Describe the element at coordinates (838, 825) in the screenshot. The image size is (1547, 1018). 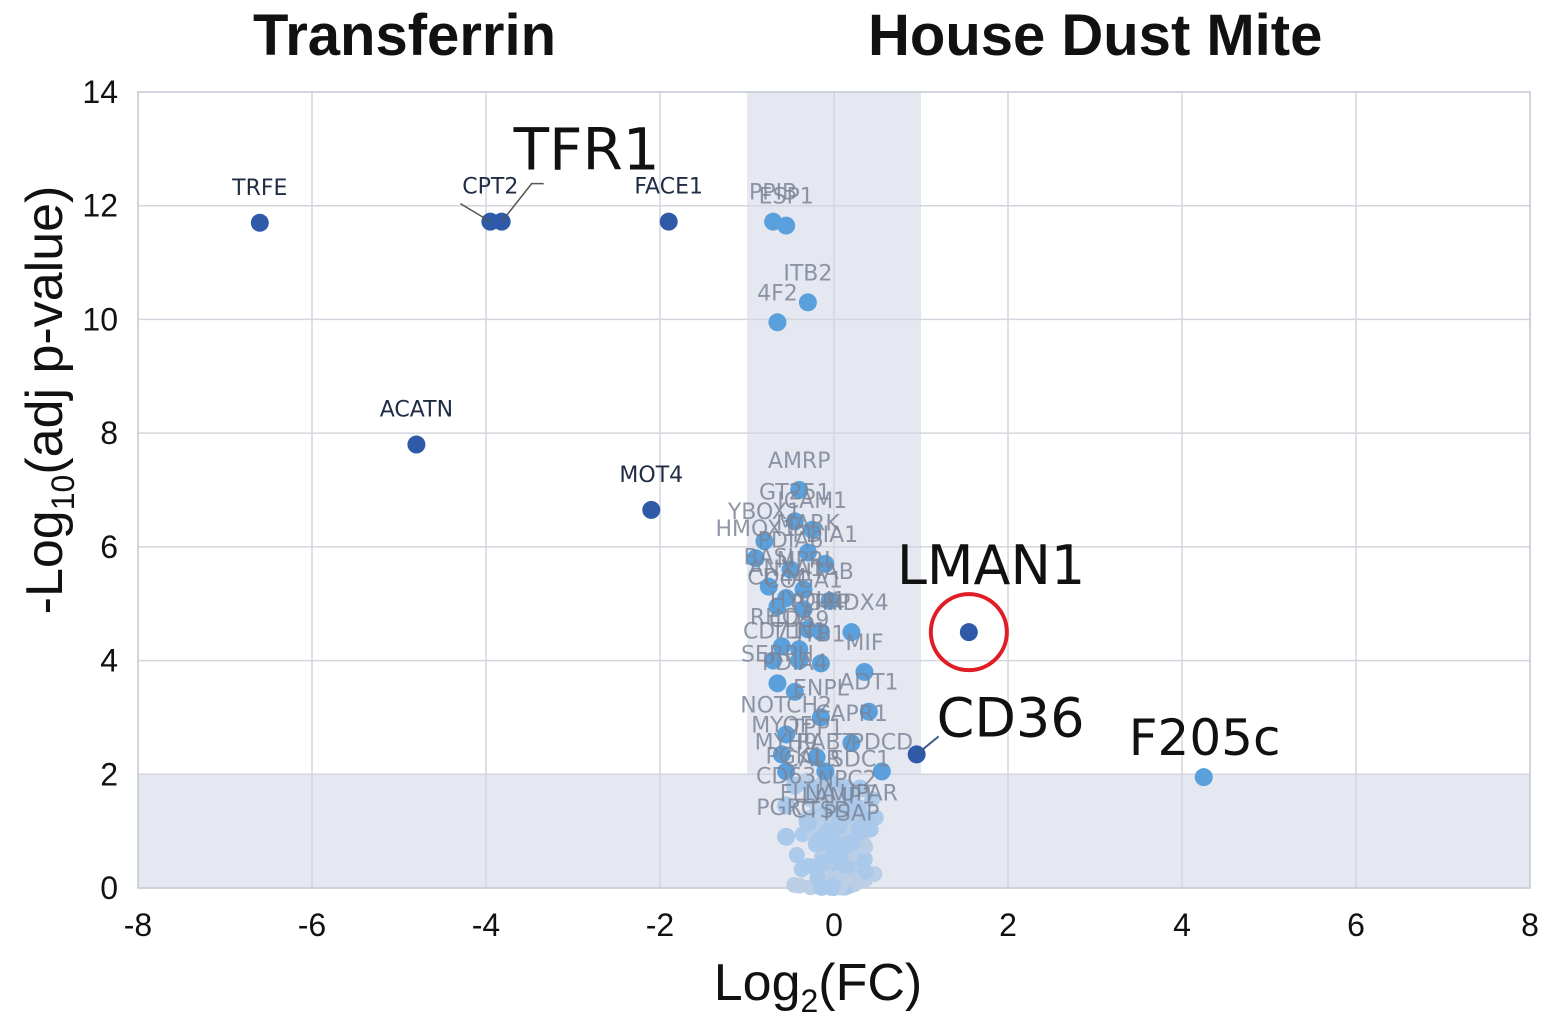
I see `point-lamp1` at that location.